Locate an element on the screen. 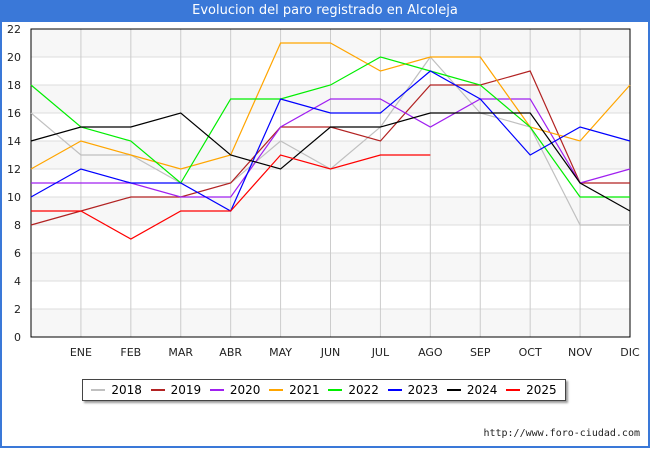 The width and height of the screenshot is (650, 450). y-tick-label: 2 is located at coordinates (17, 309).